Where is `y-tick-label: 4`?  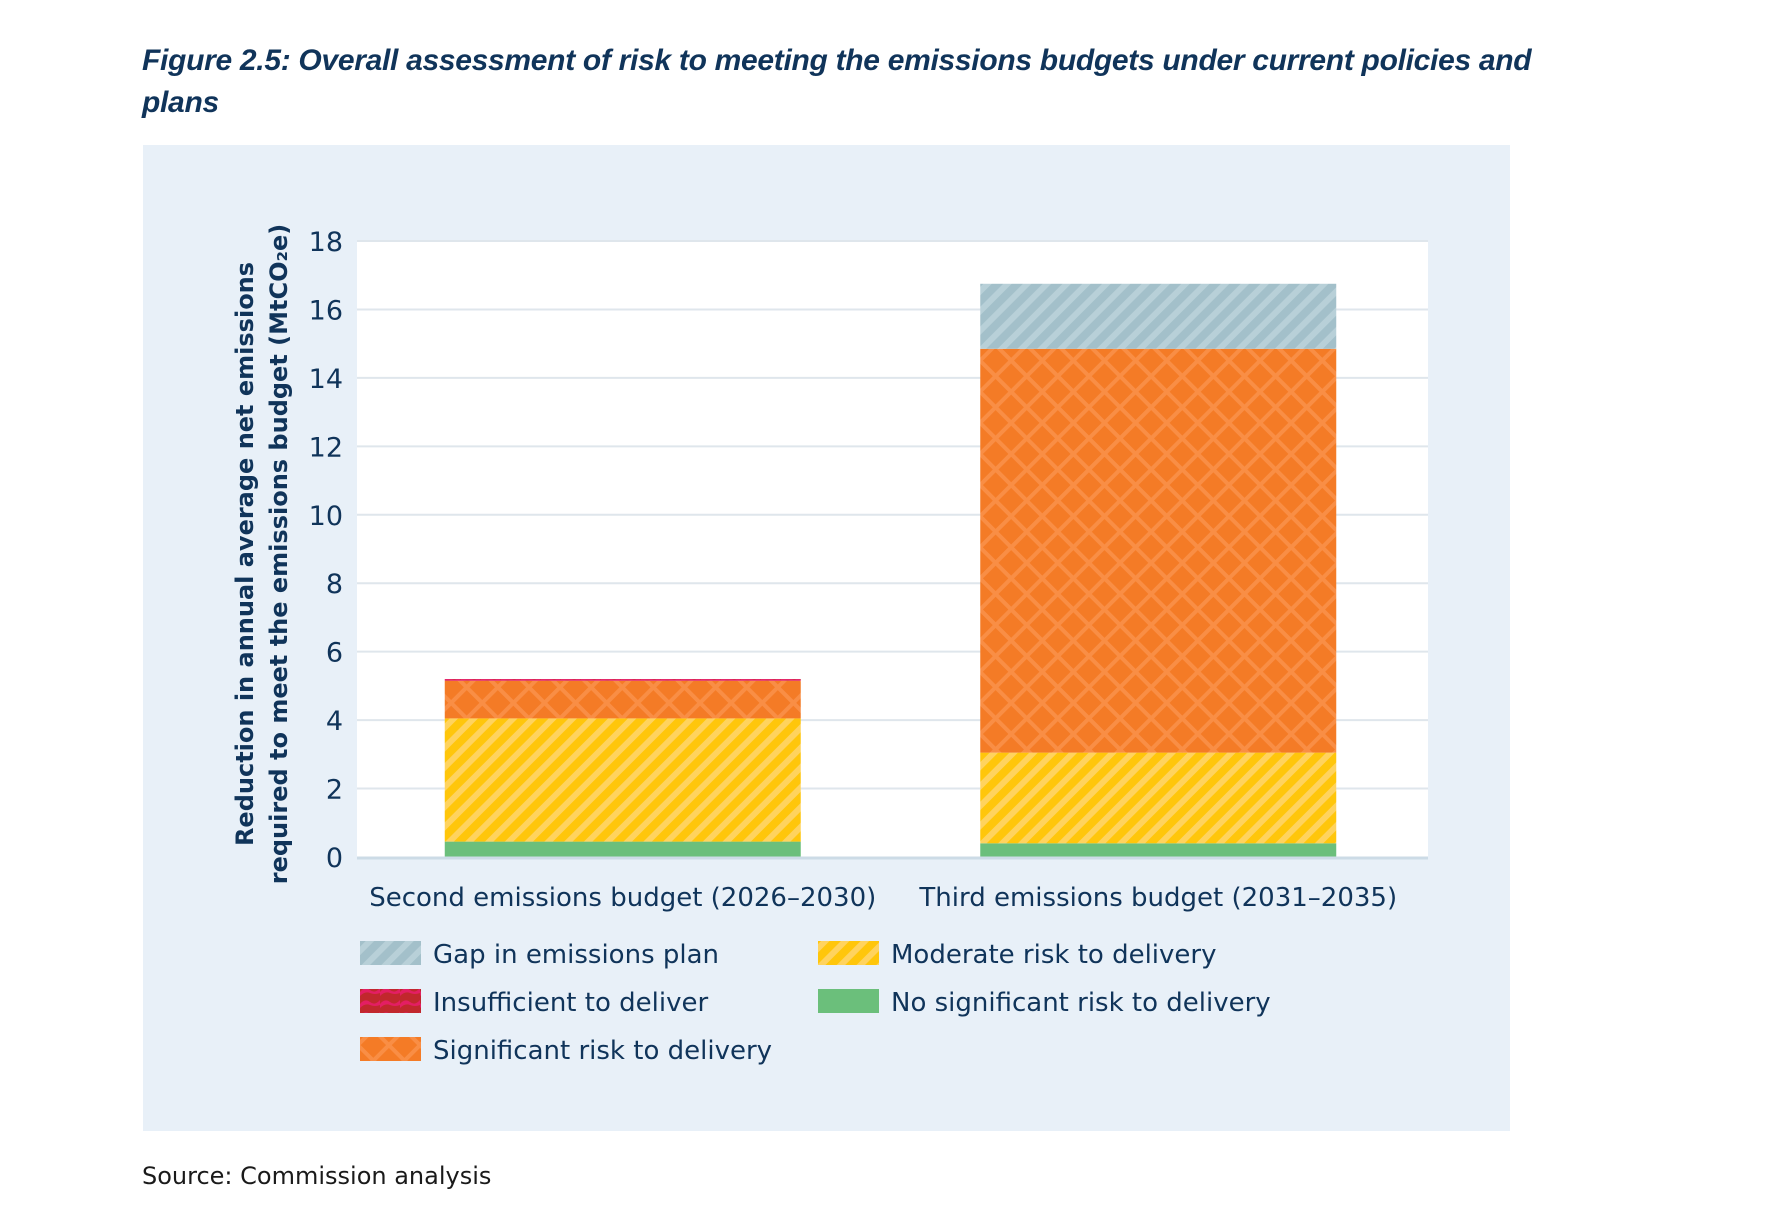 y-tick-label: 4 is located at coordinates (334, 721).